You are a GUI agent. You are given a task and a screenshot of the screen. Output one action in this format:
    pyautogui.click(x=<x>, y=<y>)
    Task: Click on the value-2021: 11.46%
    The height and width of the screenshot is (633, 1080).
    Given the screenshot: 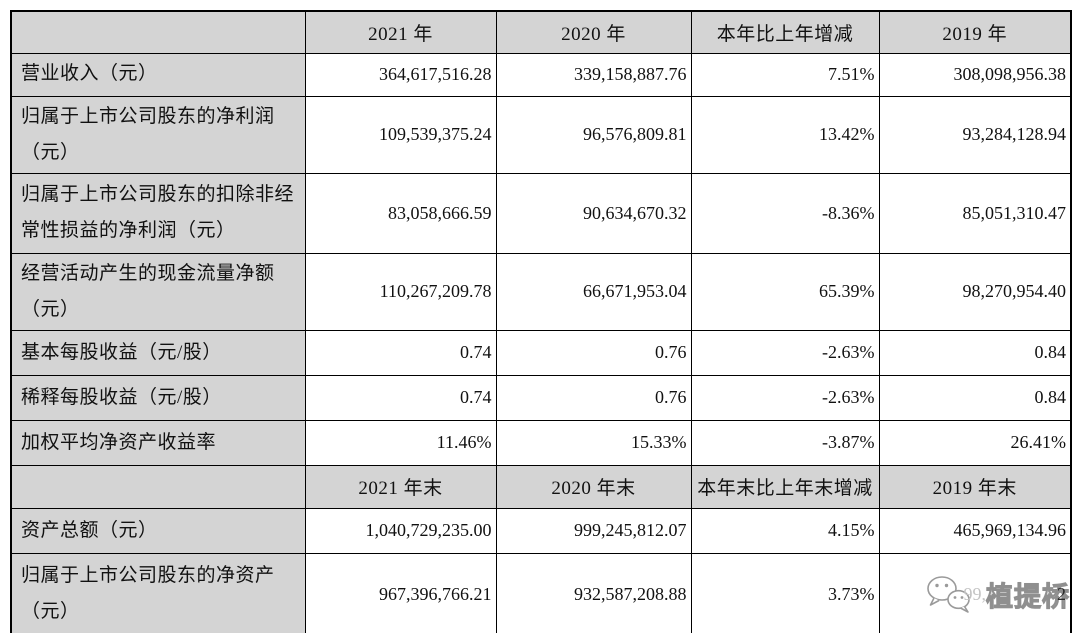 What is the action you would take?
    pyautogui.click(x=400, y=442)
    